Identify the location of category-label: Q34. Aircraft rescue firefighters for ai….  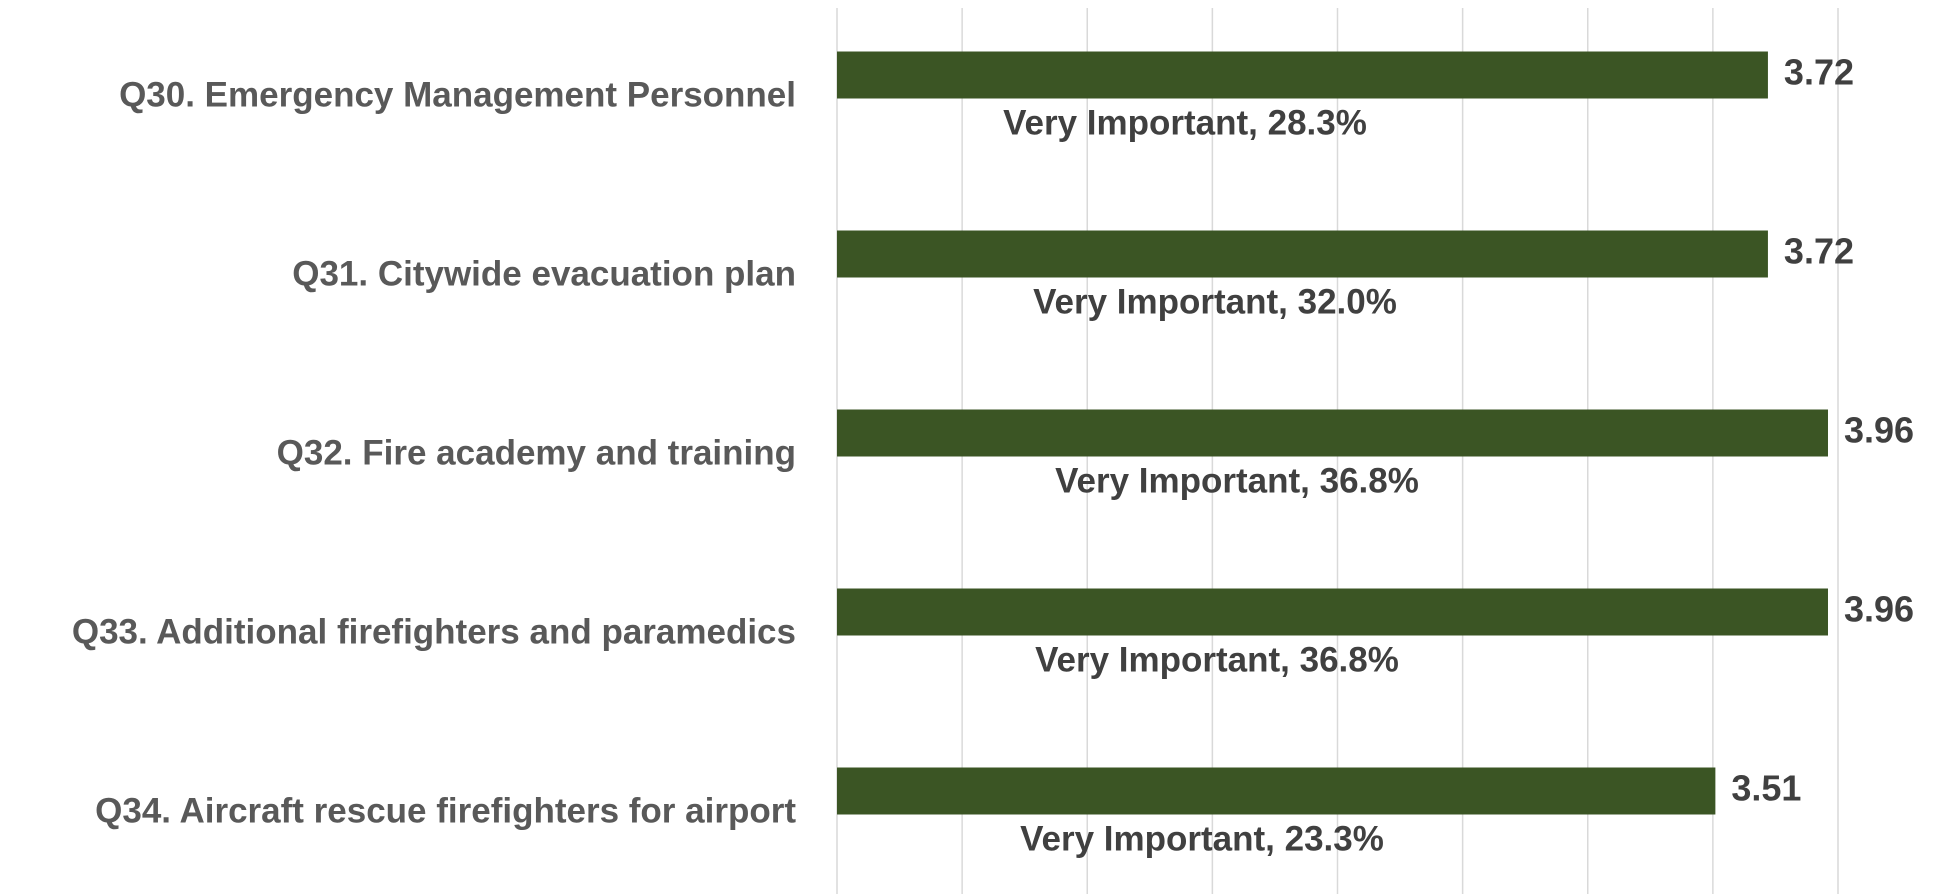
(445, 810).